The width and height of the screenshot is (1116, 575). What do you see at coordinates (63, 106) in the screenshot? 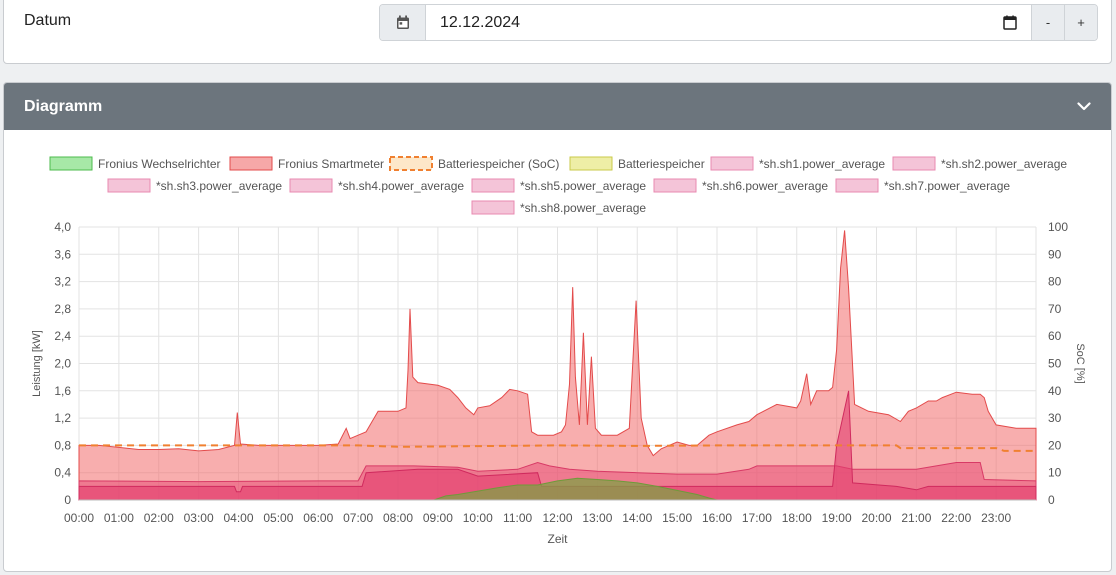
I see `chart-title: Diagramm` at bounding box center [63, 106].